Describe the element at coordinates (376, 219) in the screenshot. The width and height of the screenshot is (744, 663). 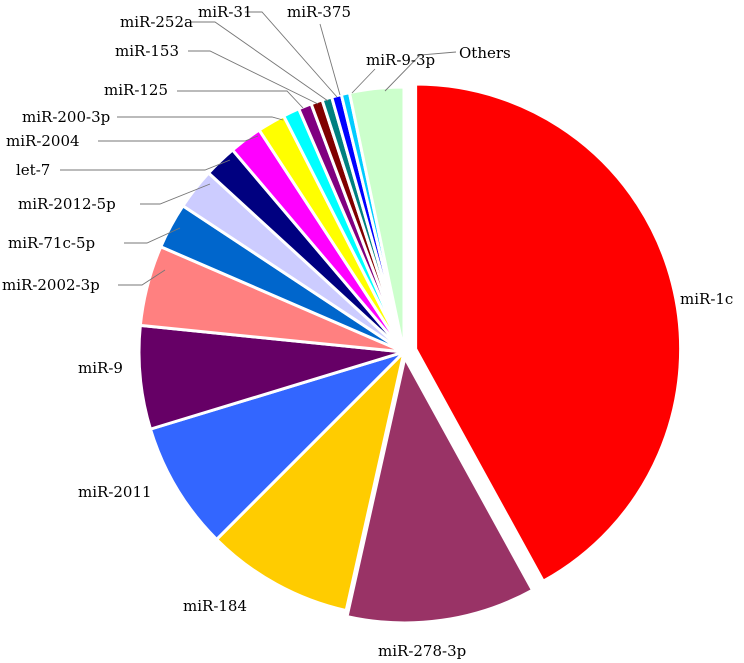
I see `pie-slice-others` at that location.